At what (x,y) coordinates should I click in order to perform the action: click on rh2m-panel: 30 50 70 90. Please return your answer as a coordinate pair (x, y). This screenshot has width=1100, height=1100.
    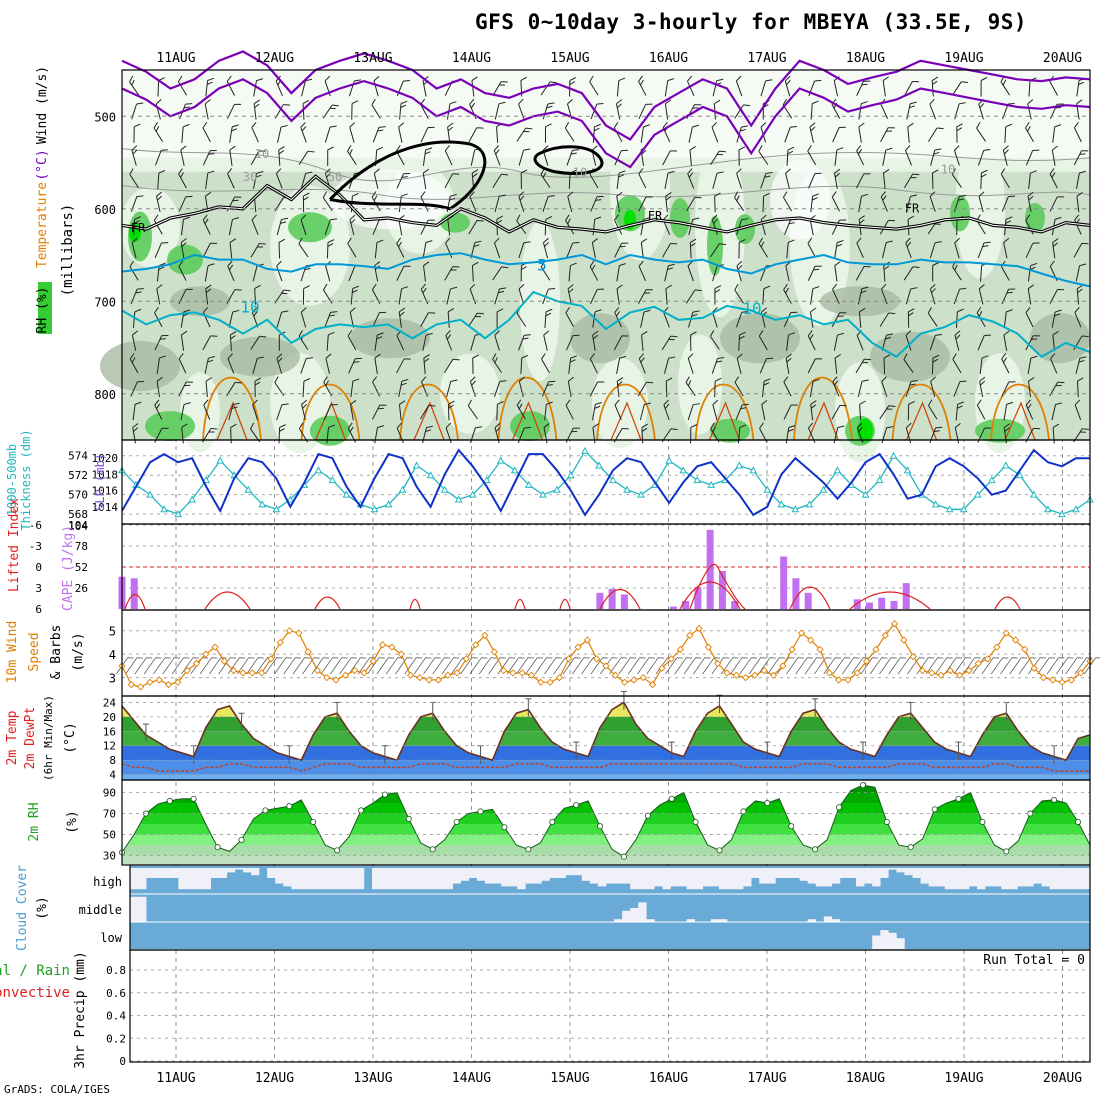
    Looking at the image, I should click on (597, 823).